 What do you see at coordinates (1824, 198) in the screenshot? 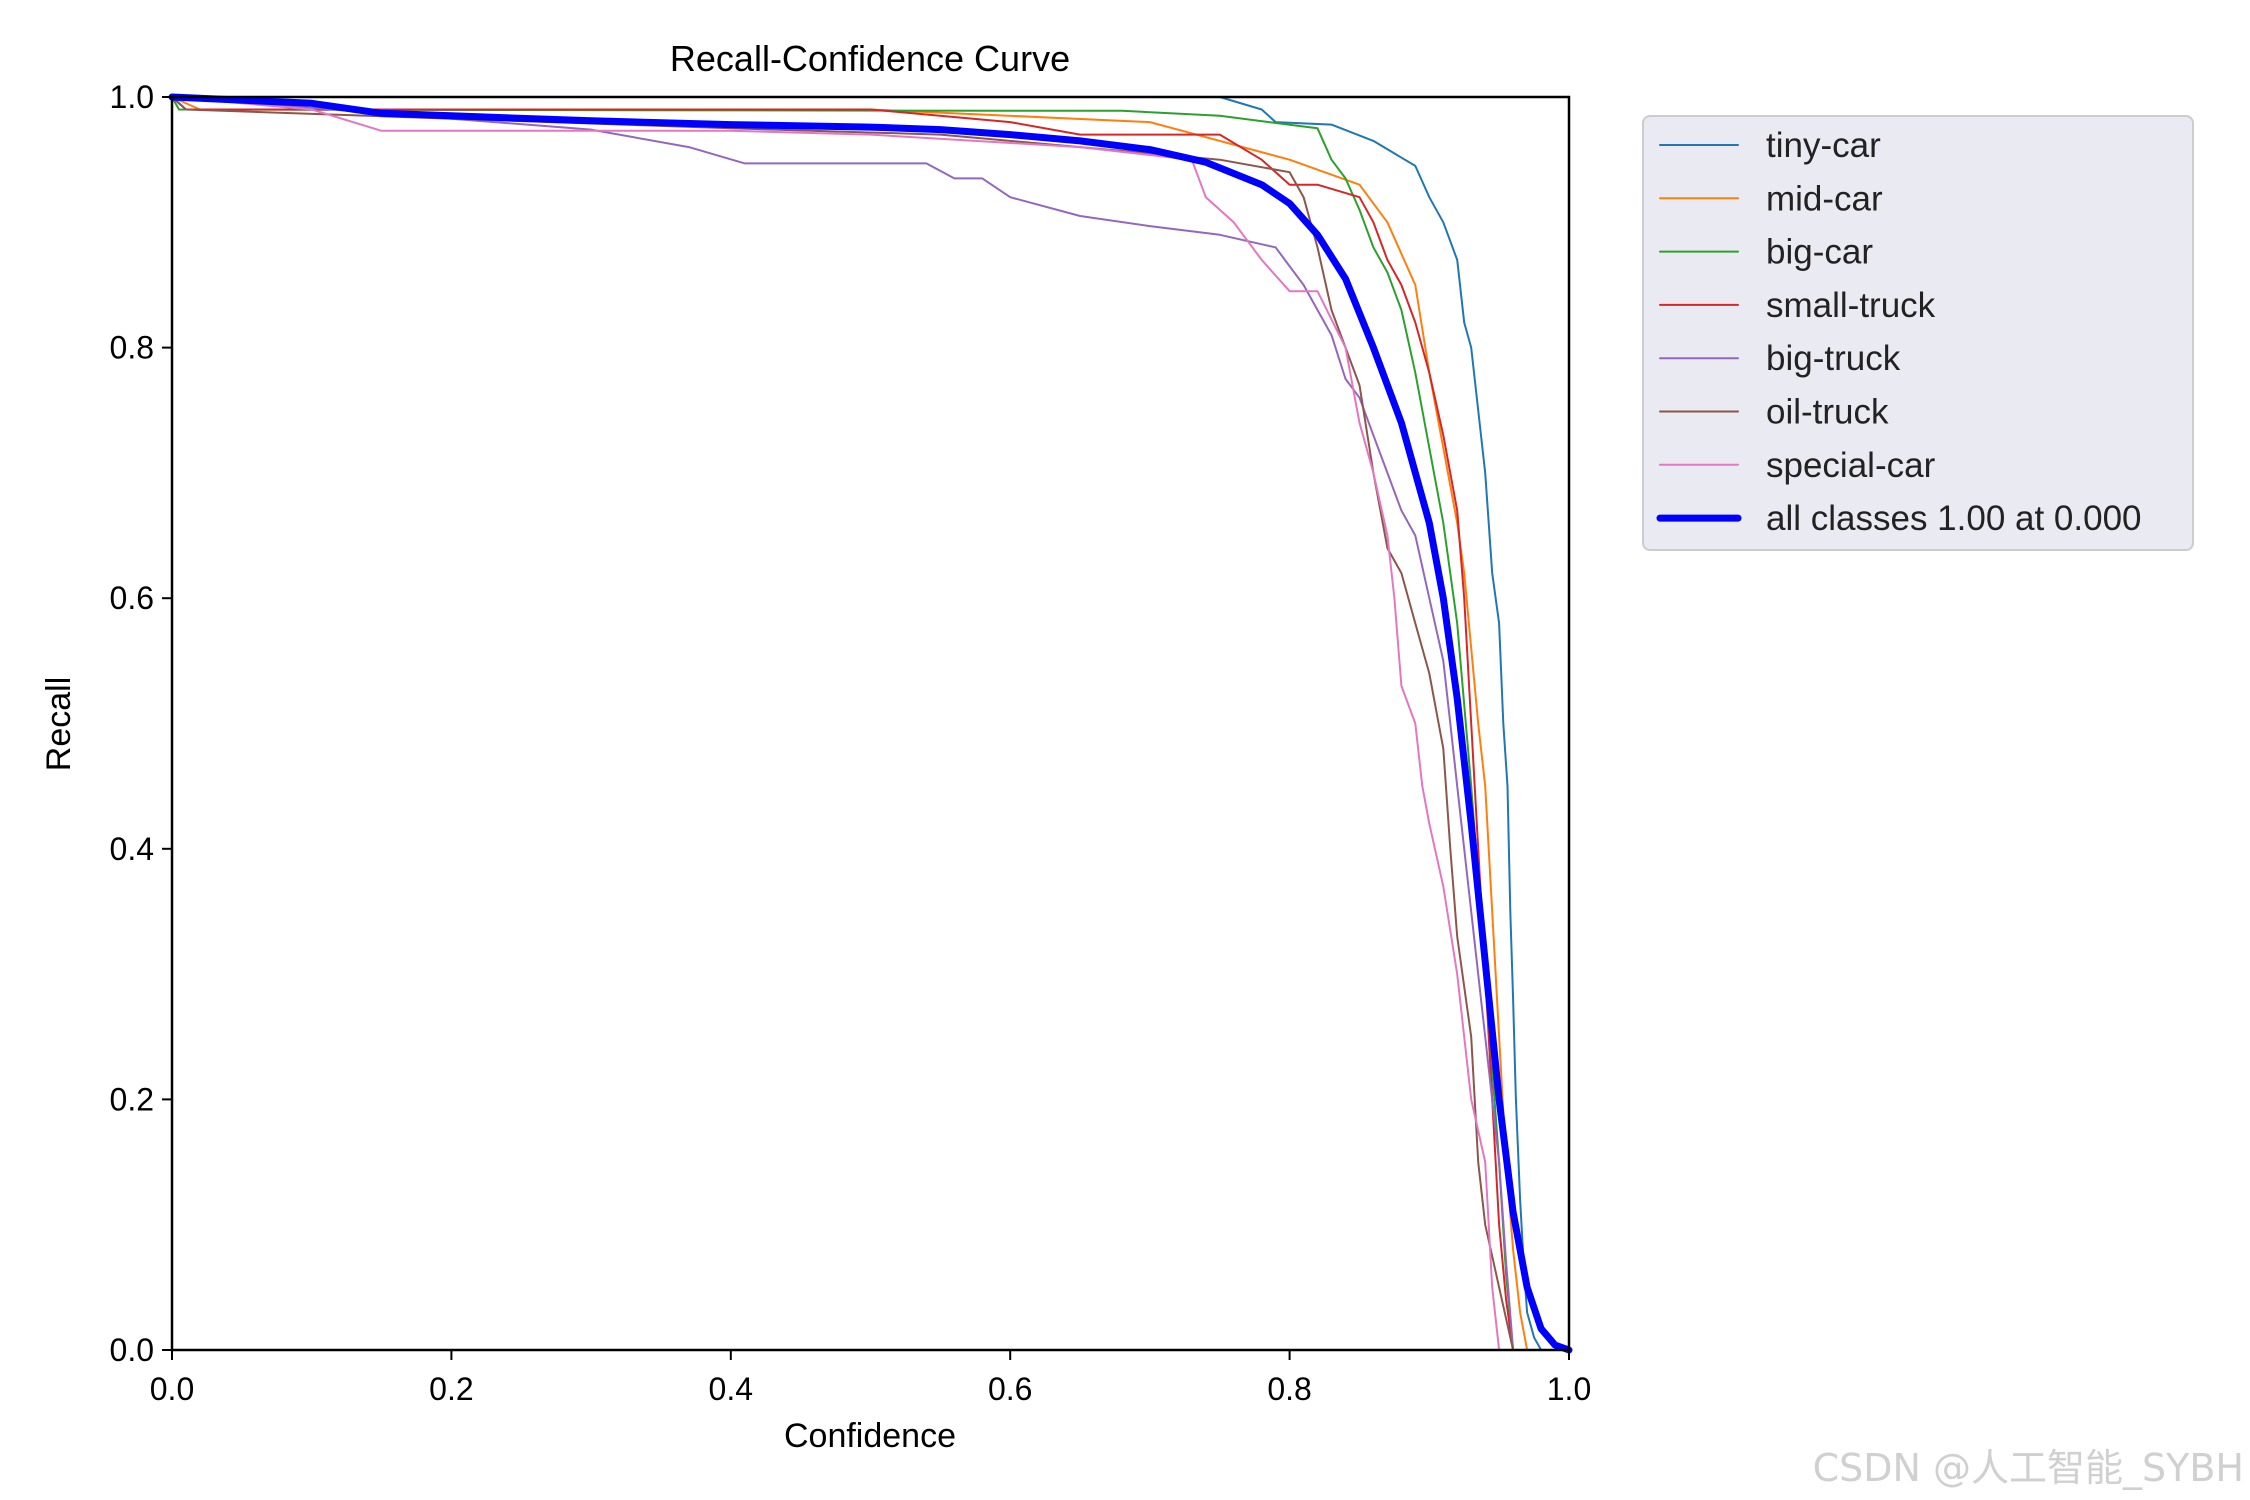
I see `legend-label: mid-car` at bounding box center [1824, 198].